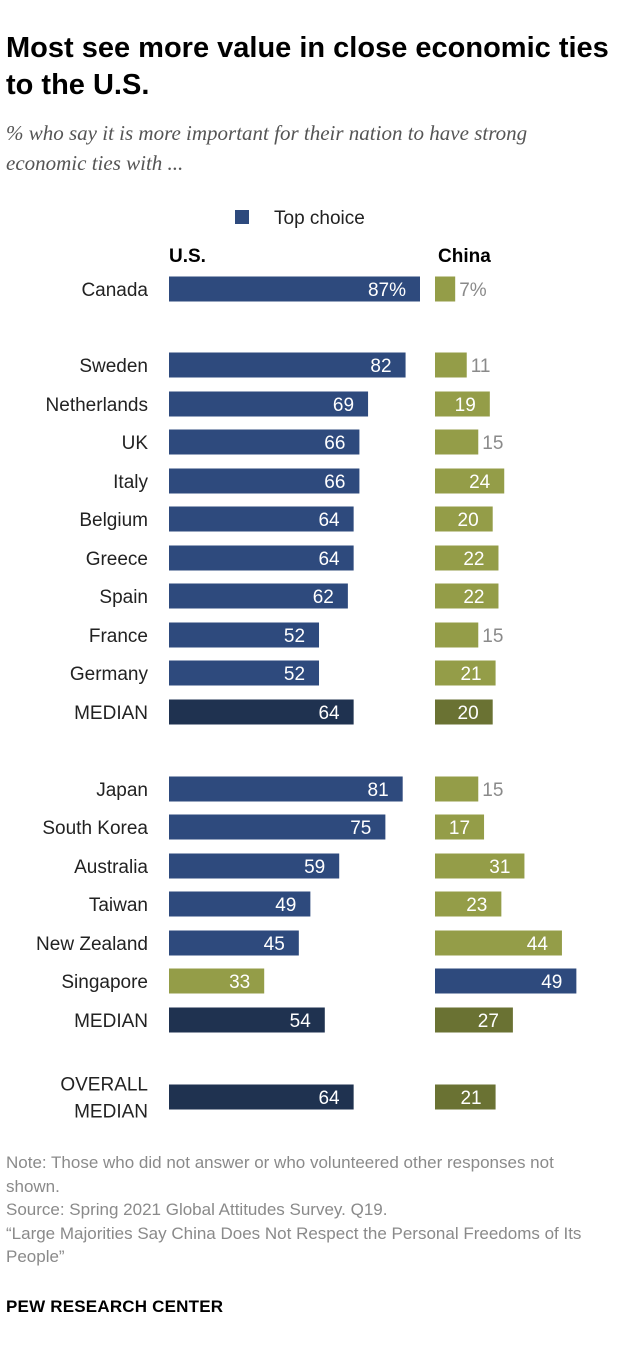 The height and width of the screenshot is (1354, 620). Describe the element at coordinates (464, 256) in the screenshot. I see `column-header-china: China` at that location.